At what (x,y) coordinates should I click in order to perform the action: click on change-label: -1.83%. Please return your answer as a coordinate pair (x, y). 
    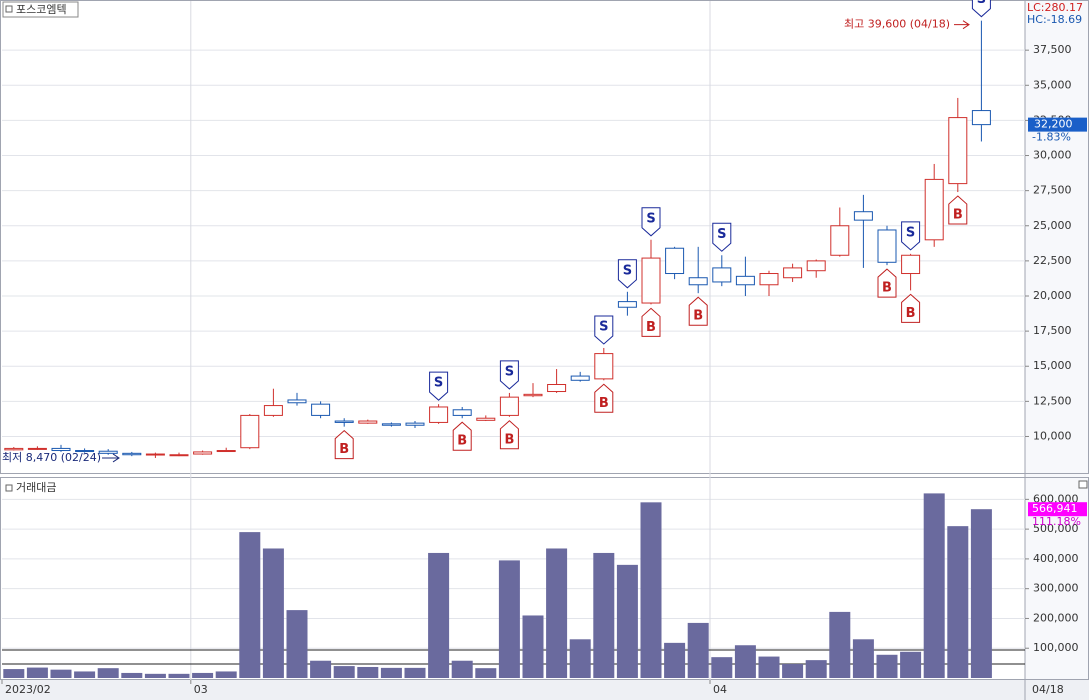
    Looking at the image, I should click on (1051, 137).